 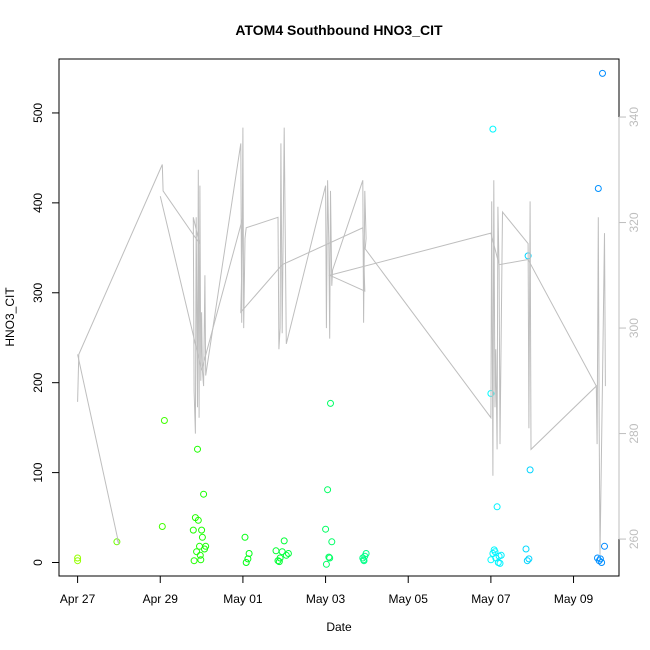 I want to click on y-tick-label: 500, so click(x=38, y=113).